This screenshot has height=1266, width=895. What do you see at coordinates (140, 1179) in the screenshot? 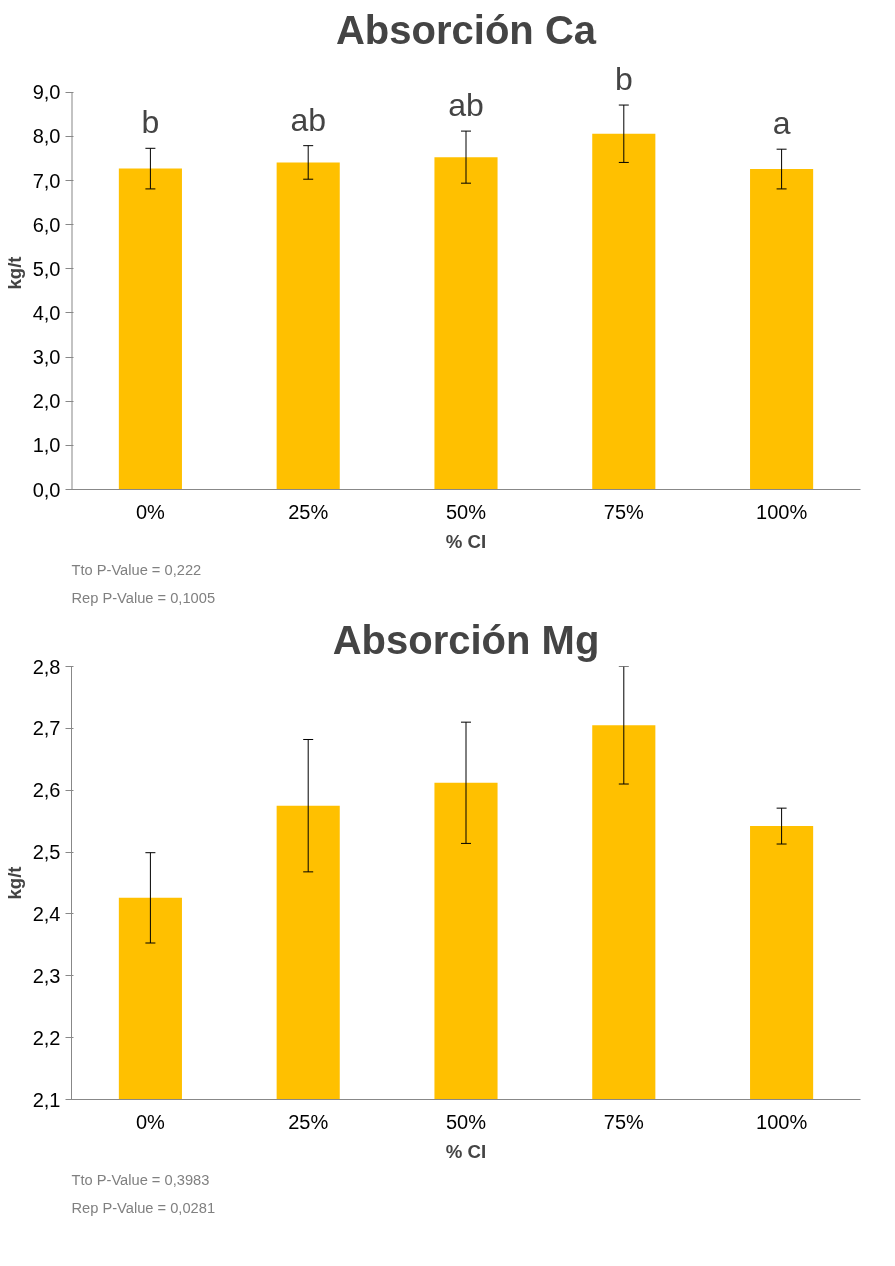
I see `text: Tto P-Value = 0,3983` at bounding box center [140, 1179].